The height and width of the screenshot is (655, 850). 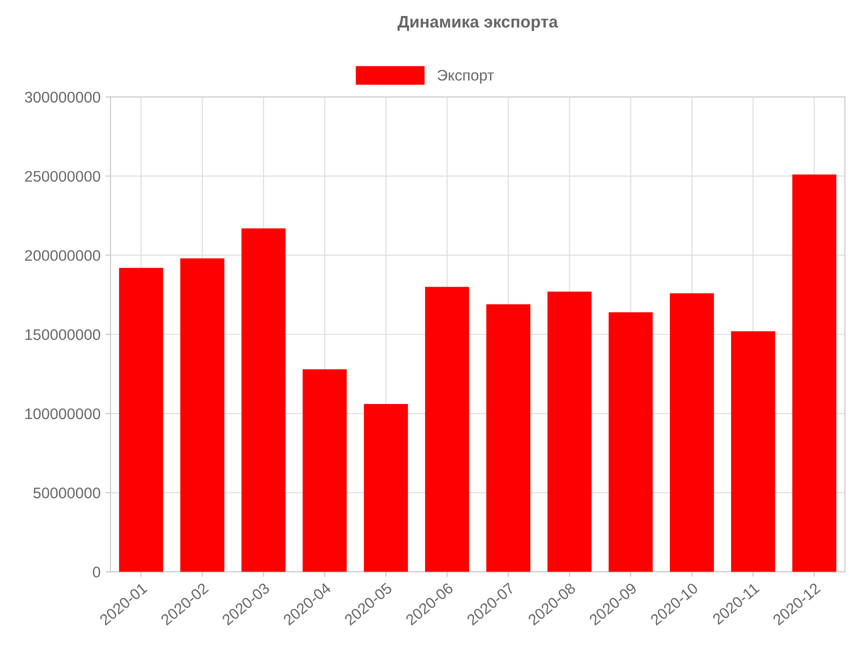 What do you see at coordinates (478, 23) in the screenshot?
I see `chart-title: Динамика экспорта` at bounding box center [478, 23].